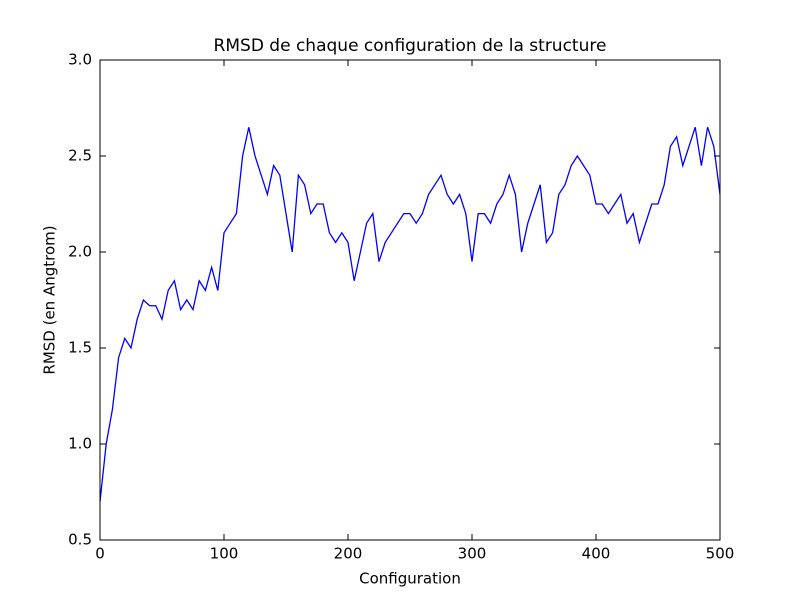 This screenshot has width=800, height=604. What do you see at coordinates (80, 252) in the screenshot?
I see `y-tick-label: 2.0` at bounding box center [80, 252].